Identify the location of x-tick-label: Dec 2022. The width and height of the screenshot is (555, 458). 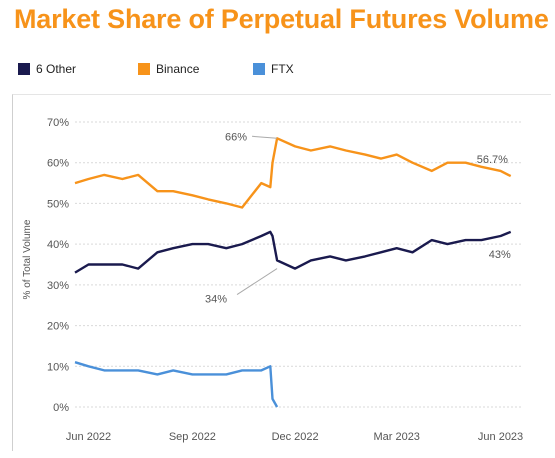
(295, 437).